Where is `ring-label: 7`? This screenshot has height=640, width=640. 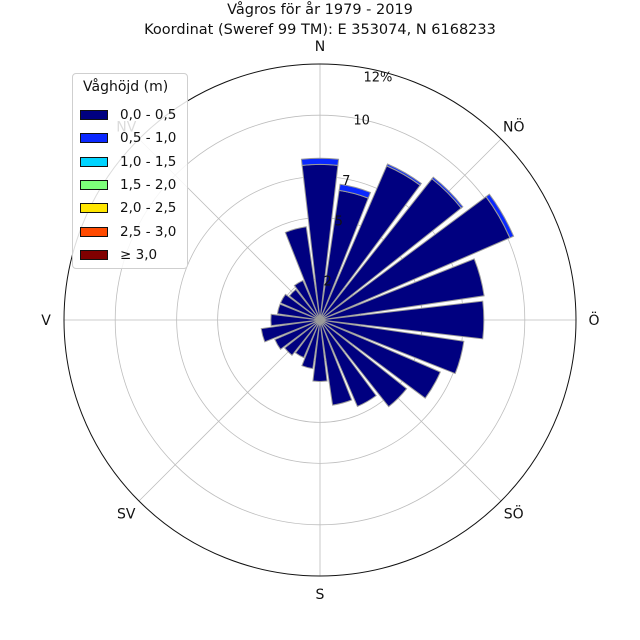
ring-label: 7 is located at coordinates (346, 181).